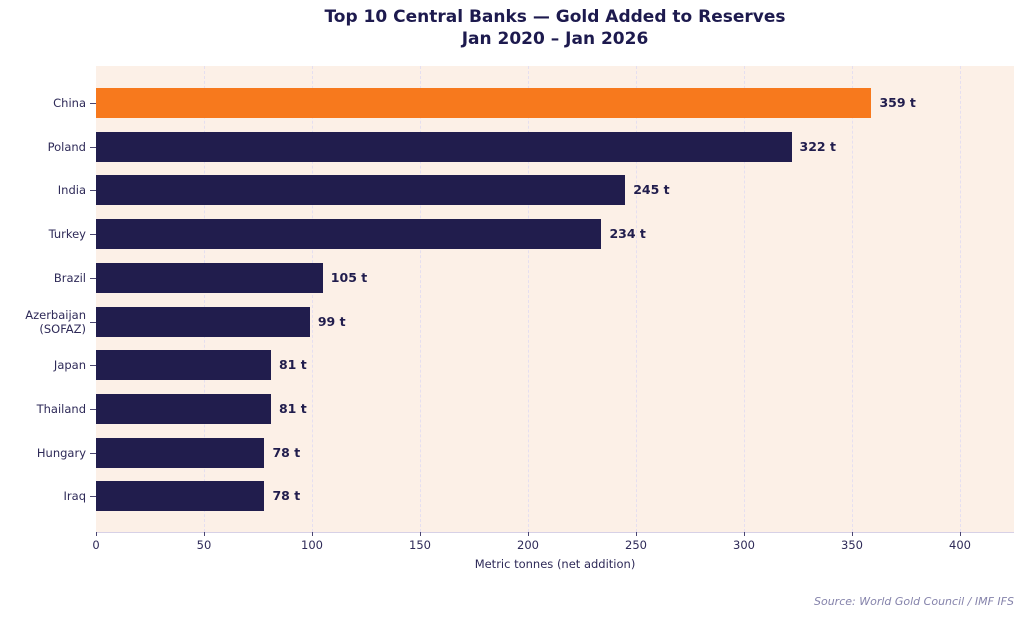 The width and height of the screenshot is (1024, 622). Describe the element at coordinates (204, 545) in the screenshot. I see `x-tick-label: 50` at that location.